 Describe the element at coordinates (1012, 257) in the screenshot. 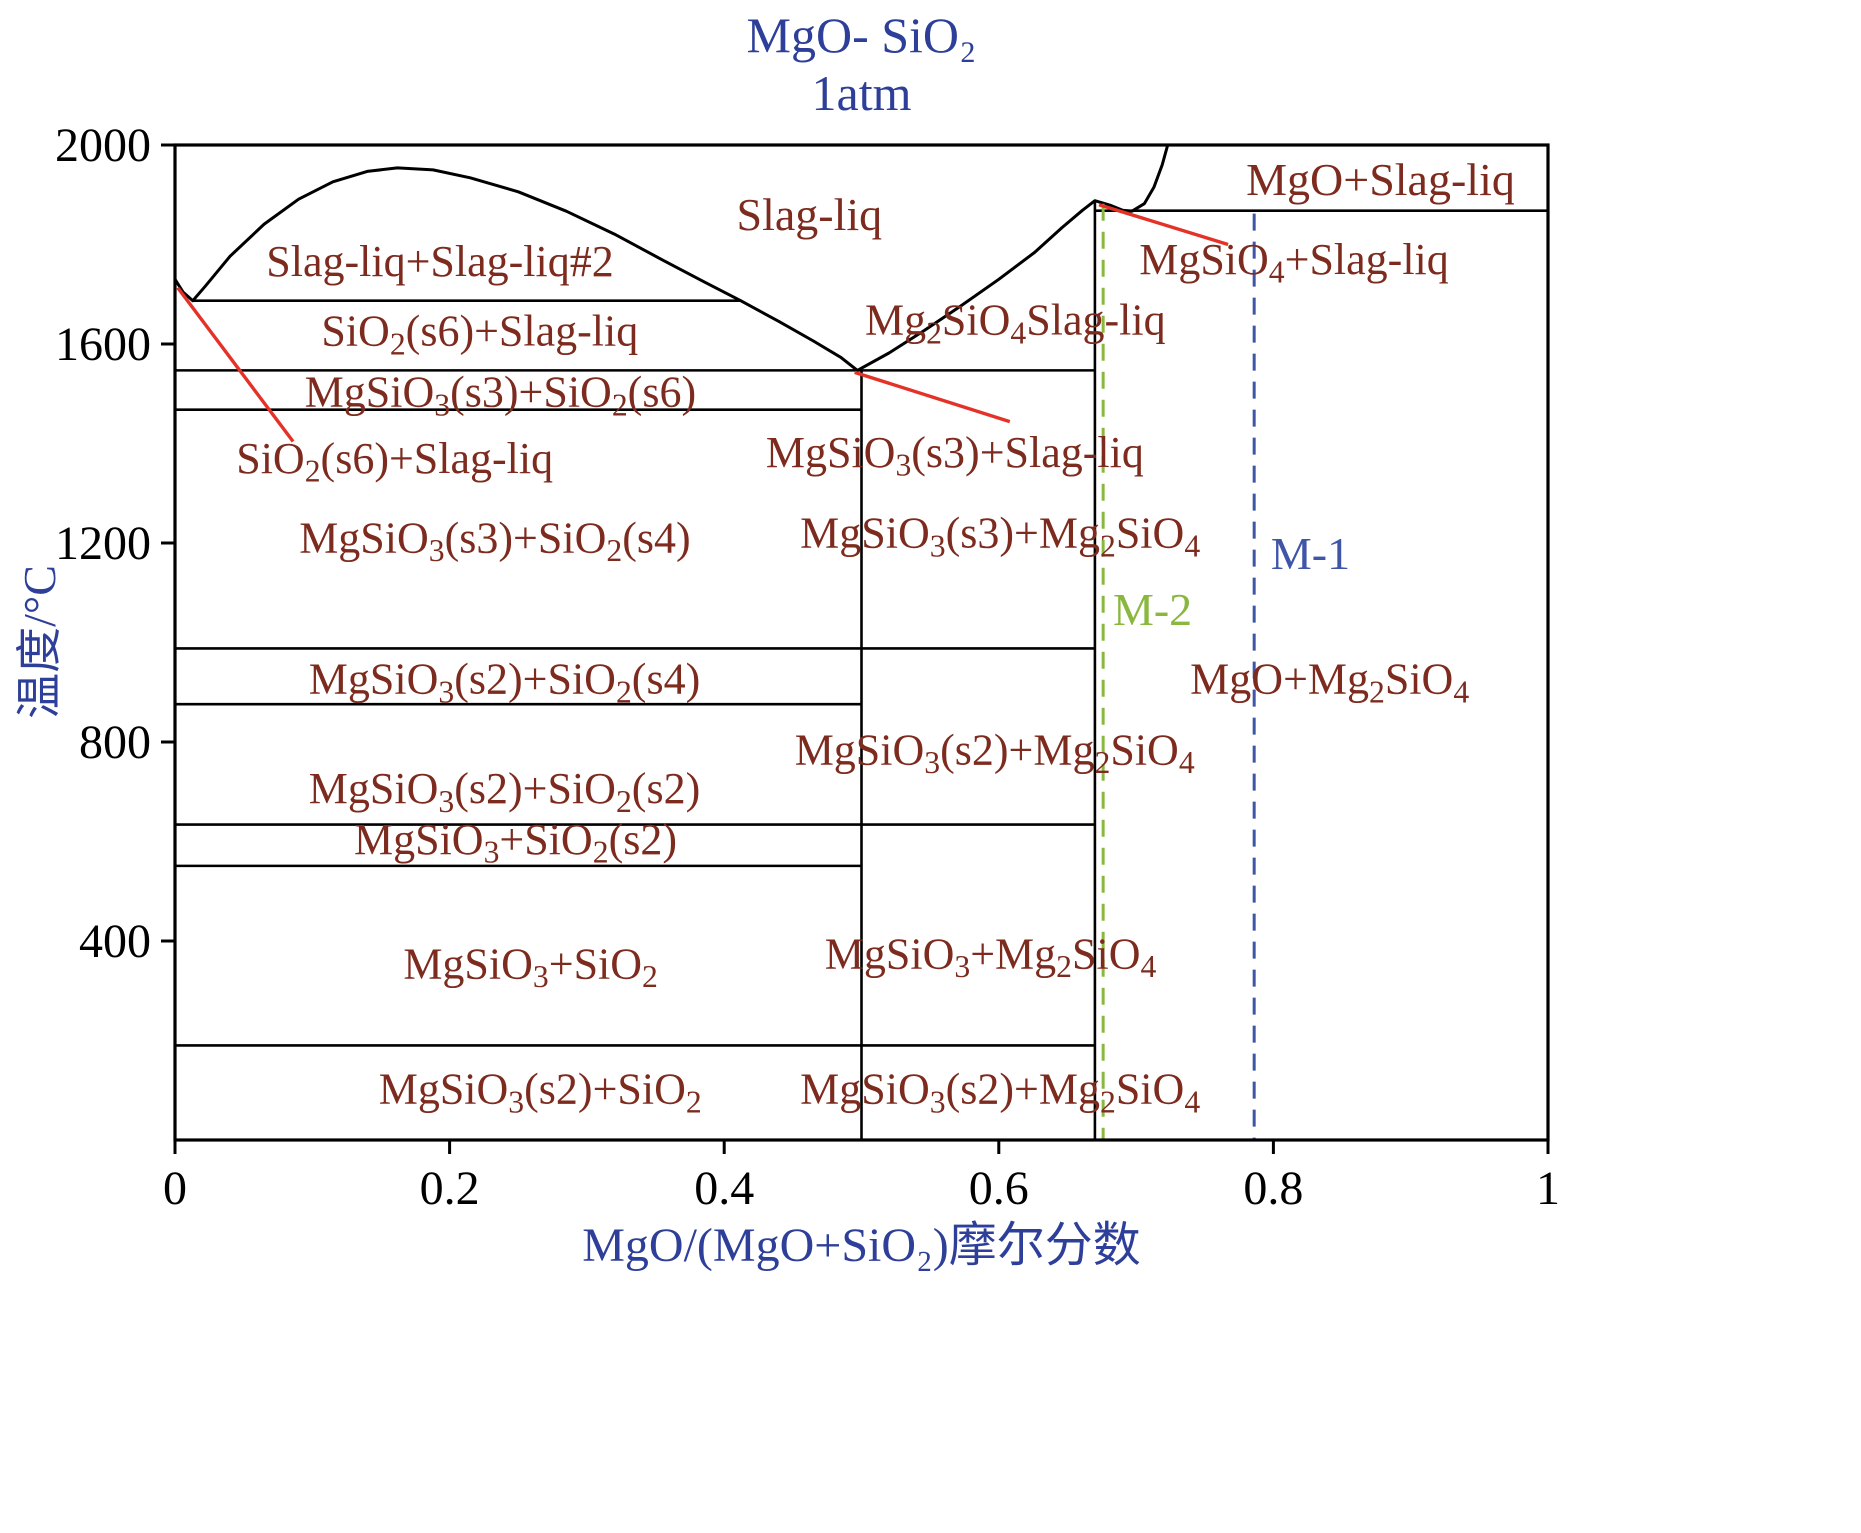

I see `liquidus-right` at that location.